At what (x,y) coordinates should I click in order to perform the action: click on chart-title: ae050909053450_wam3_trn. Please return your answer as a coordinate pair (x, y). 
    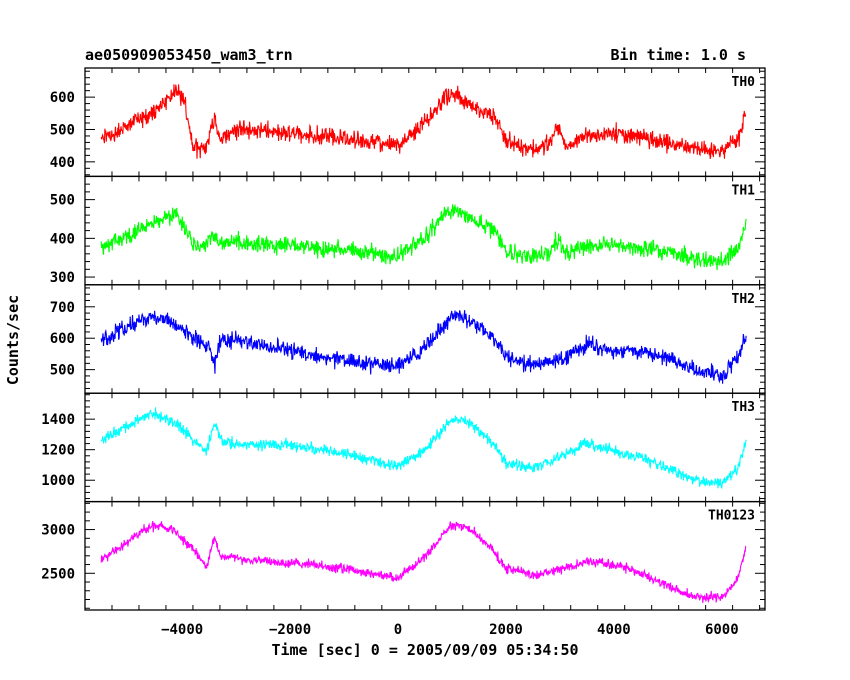
    Looking at the image, I should click on (189, 55).